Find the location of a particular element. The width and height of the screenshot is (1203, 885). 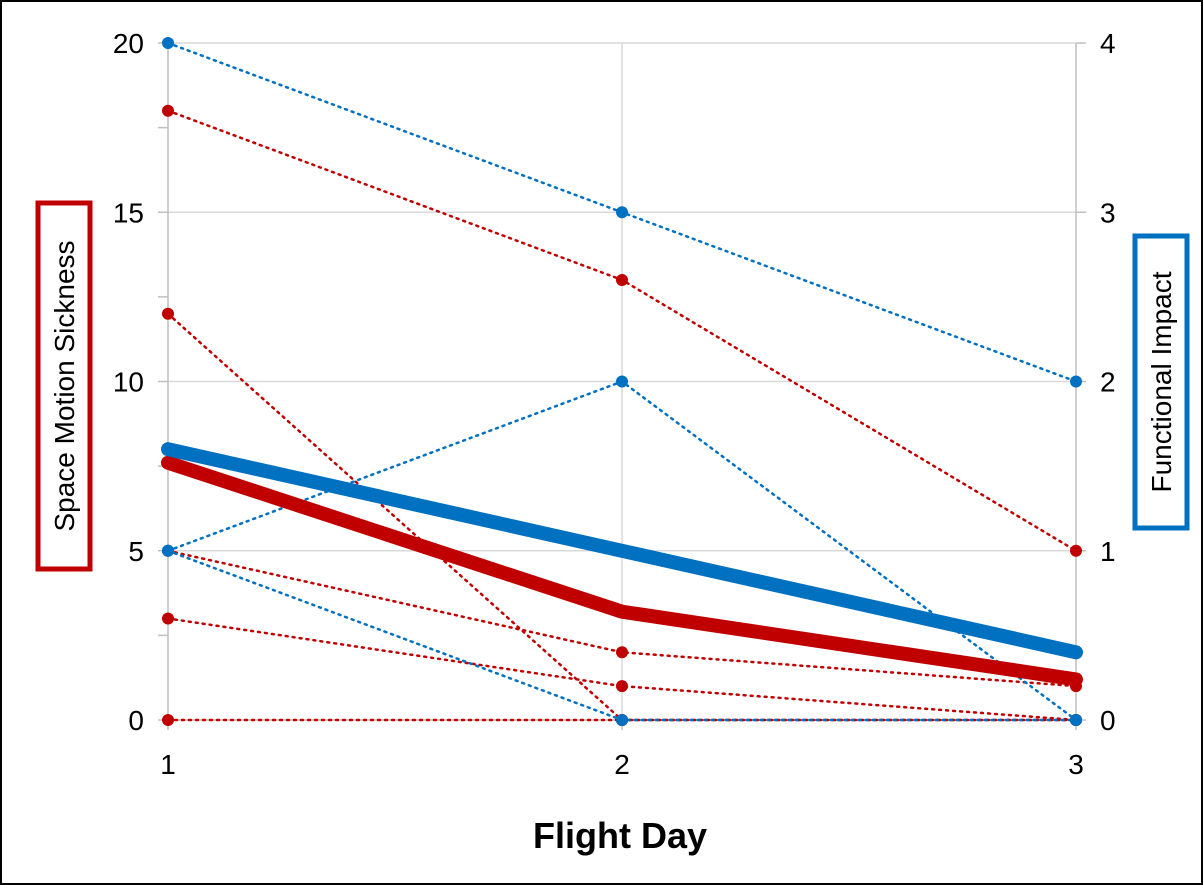

y-right-tick-label: 1 is located at coordinates (1108, 551).